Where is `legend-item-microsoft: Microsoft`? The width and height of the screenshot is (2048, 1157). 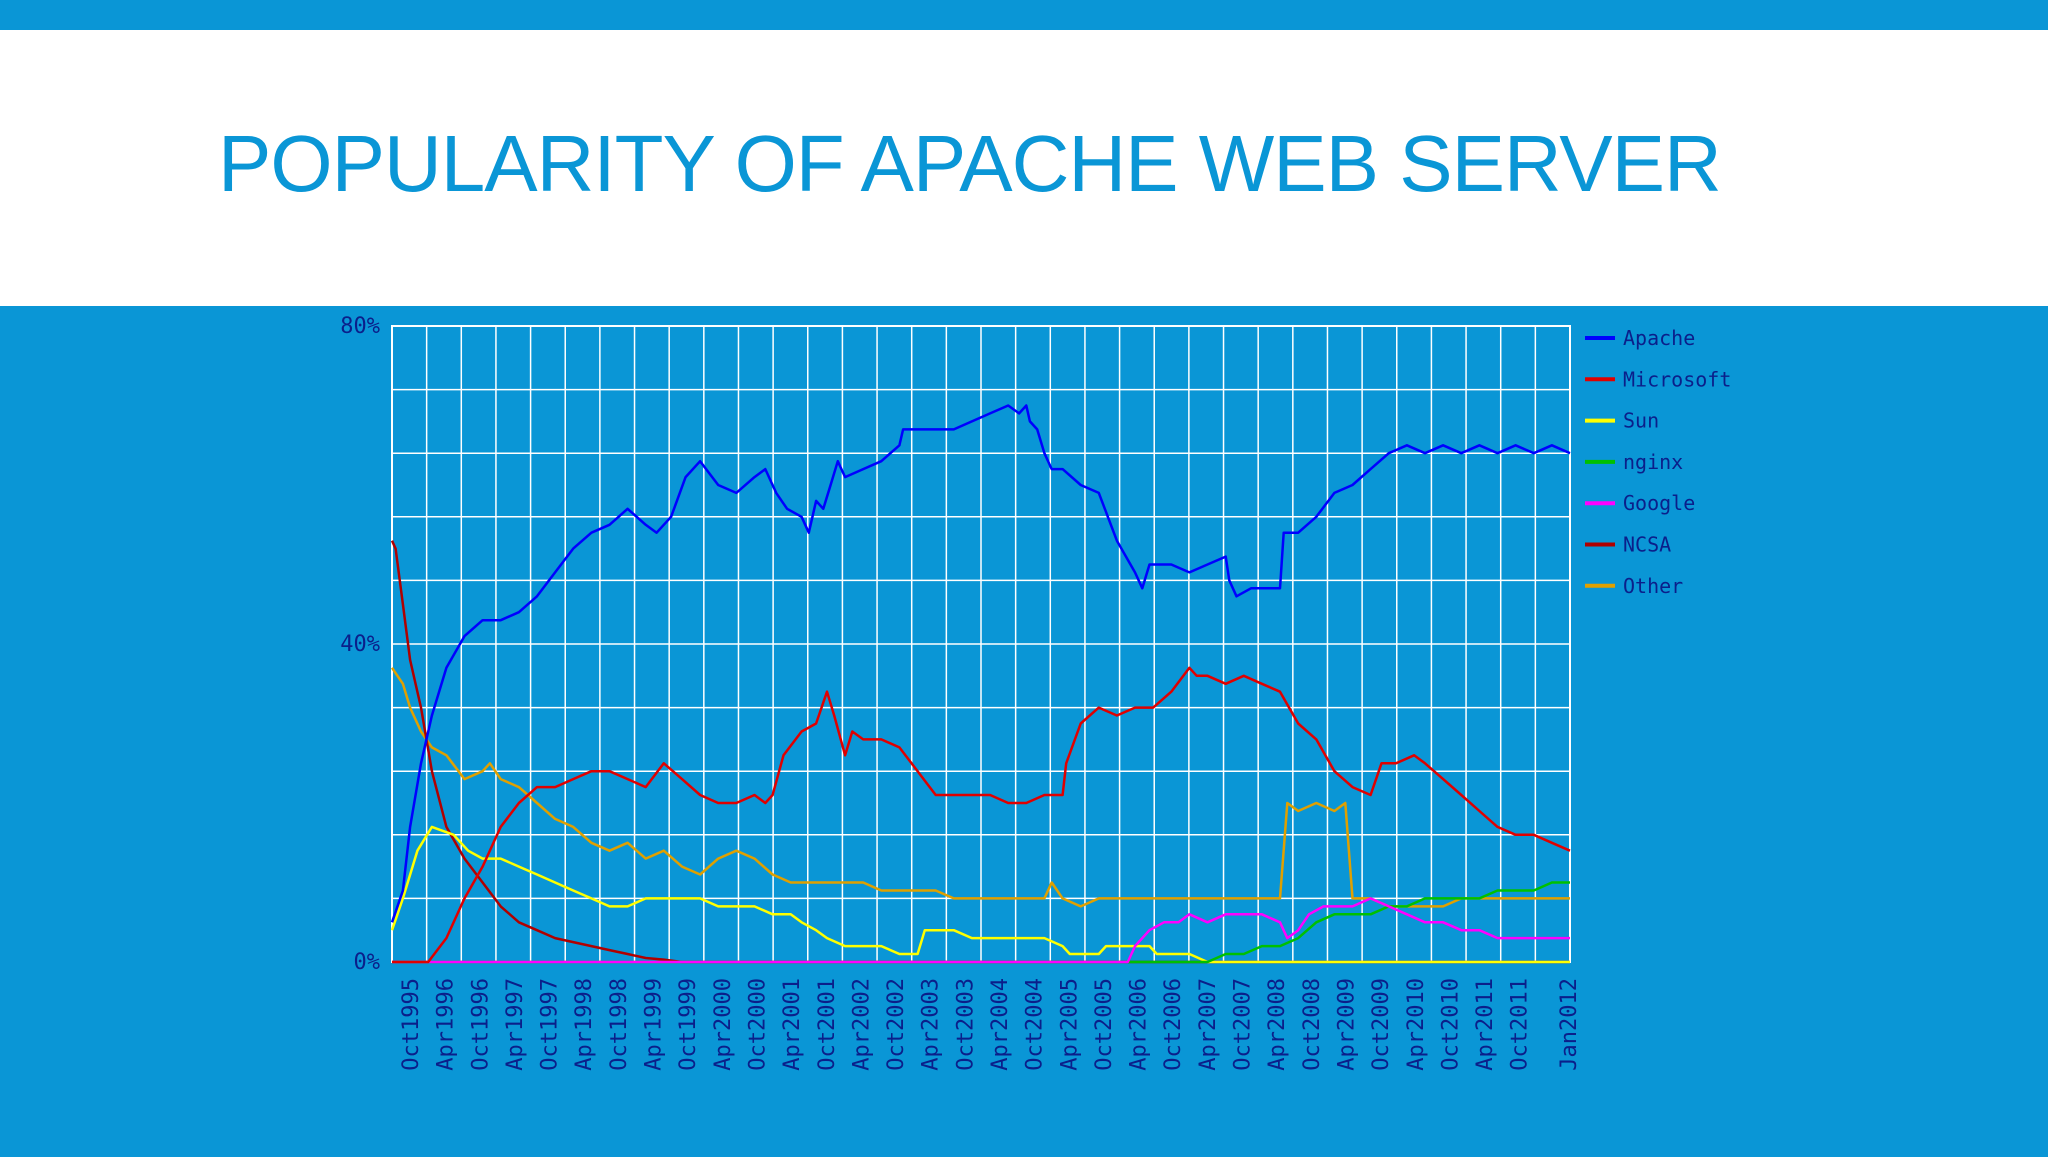
legend-item-microsoft: Microsoft is located at coordinates (1658, 379).